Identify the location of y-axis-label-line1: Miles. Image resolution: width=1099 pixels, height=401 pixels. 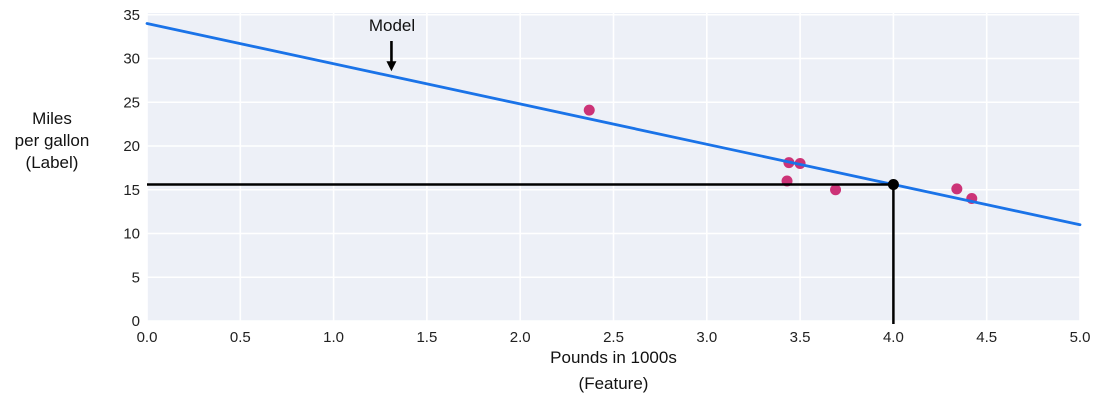
(52, 118).